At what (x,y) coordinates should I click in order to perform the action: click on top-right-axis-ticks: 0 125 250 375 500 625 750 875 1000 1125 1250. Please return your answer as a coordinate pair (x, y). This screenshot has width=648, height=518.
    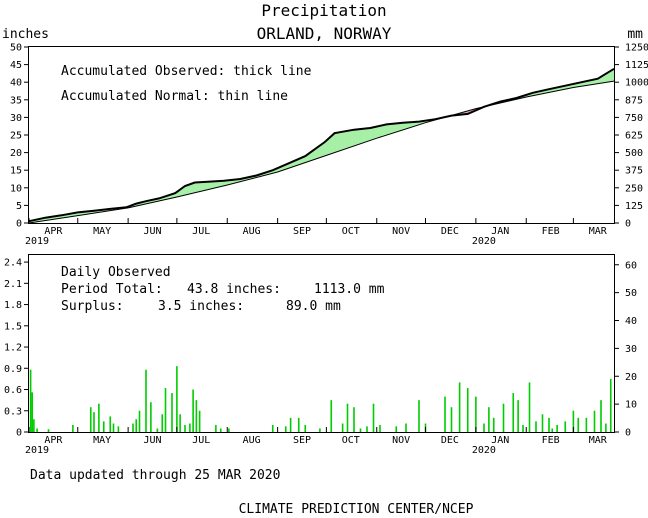
    Looking at the image, I should click on (631, 136).